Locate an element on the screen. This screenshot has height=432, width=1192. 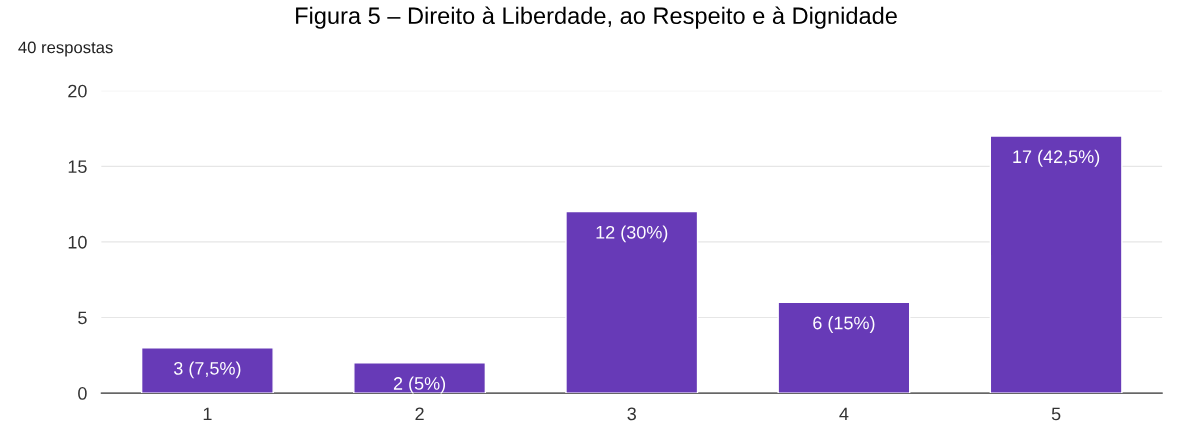
chart-subtitle: 40 respostas is located at coordinates (65, 49).